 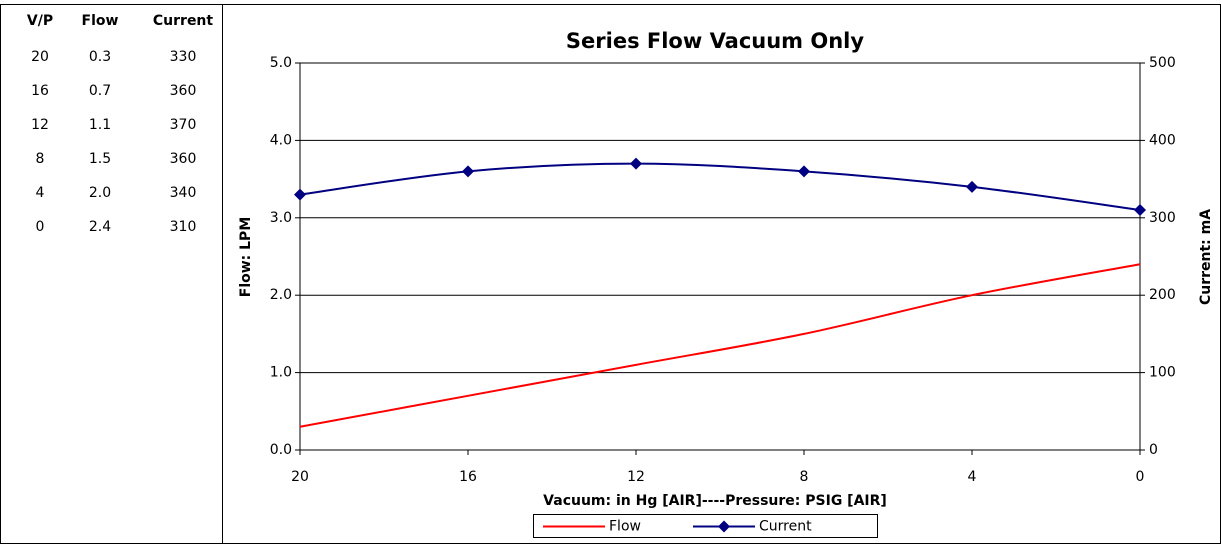 What do you see at coordinates (281, 295) in the screenshot?
I see `y-tick-label: 2.0` at bounding box center [281, 295].